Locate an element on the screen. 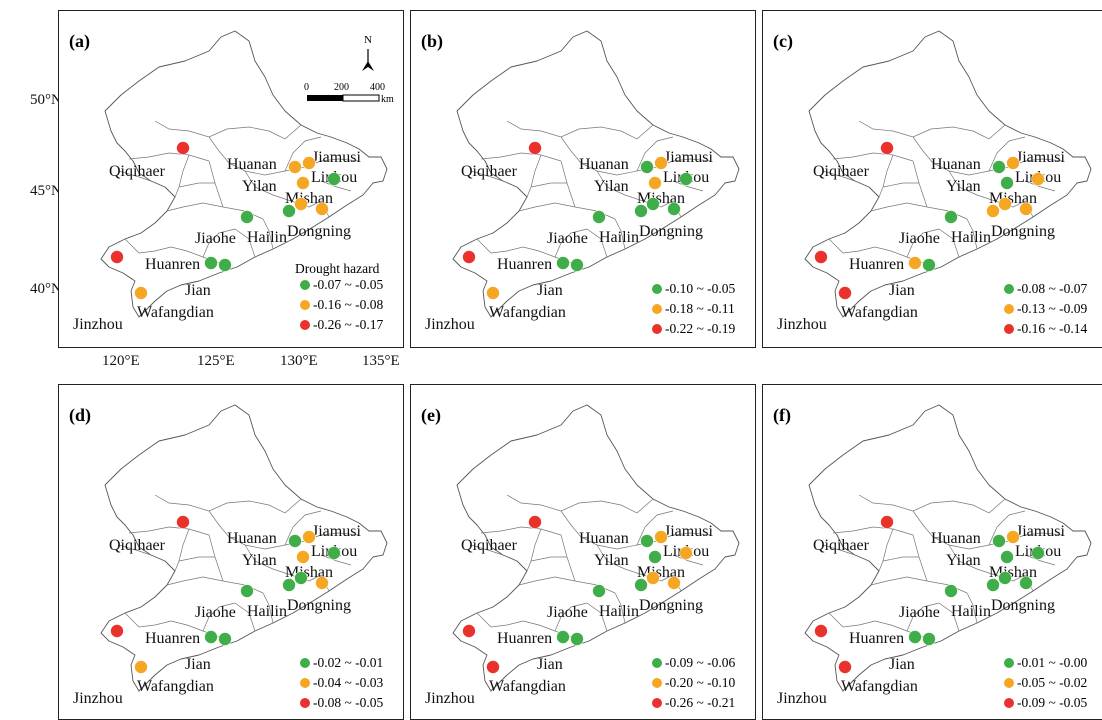 This screenshot has width=1102, height=720. scale-label: 400 is located at coordinates (377, 87).